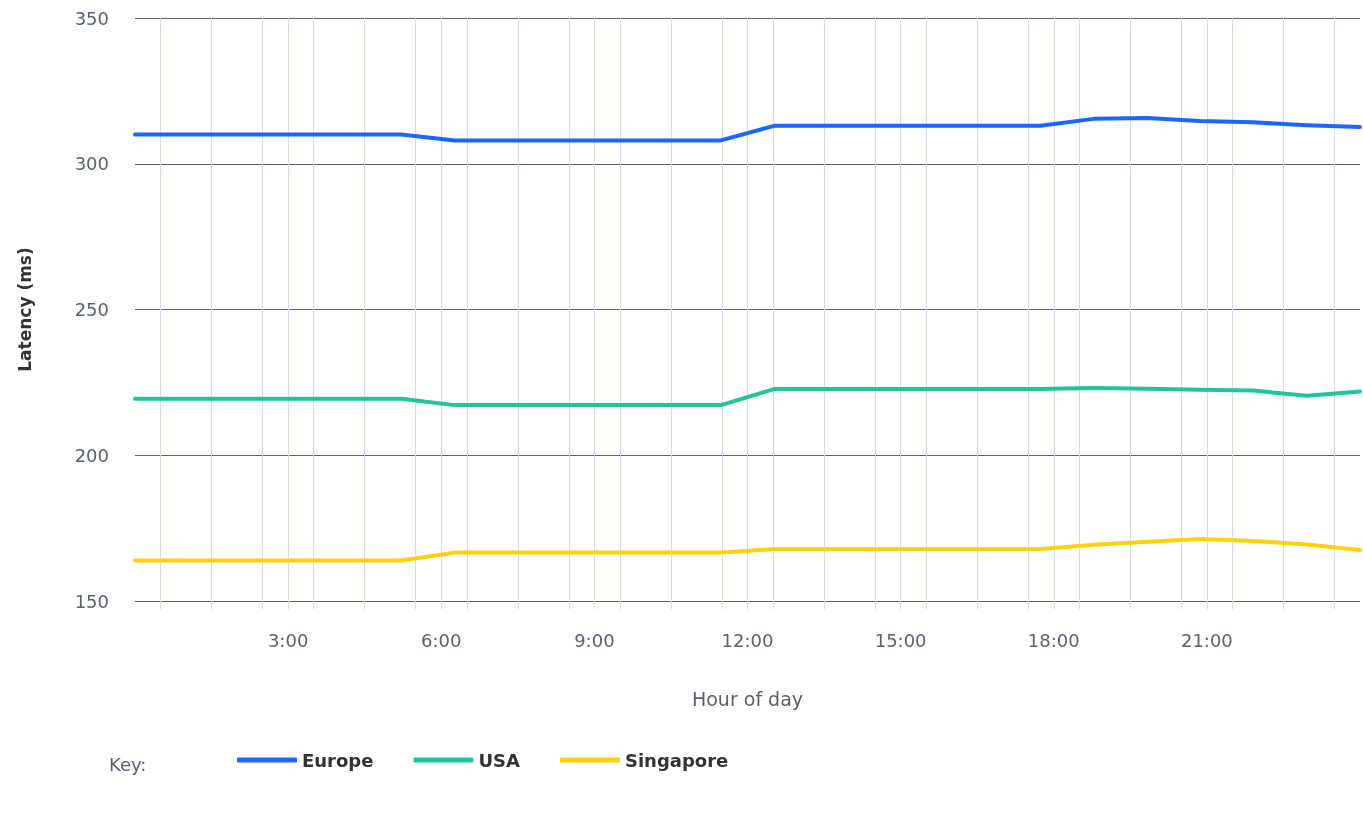 The width and height of the screenshot is (1363, 814). Describe the element at coordinates (91, 18) in the screenshot. I see `y-tick-label: 350` at that location.